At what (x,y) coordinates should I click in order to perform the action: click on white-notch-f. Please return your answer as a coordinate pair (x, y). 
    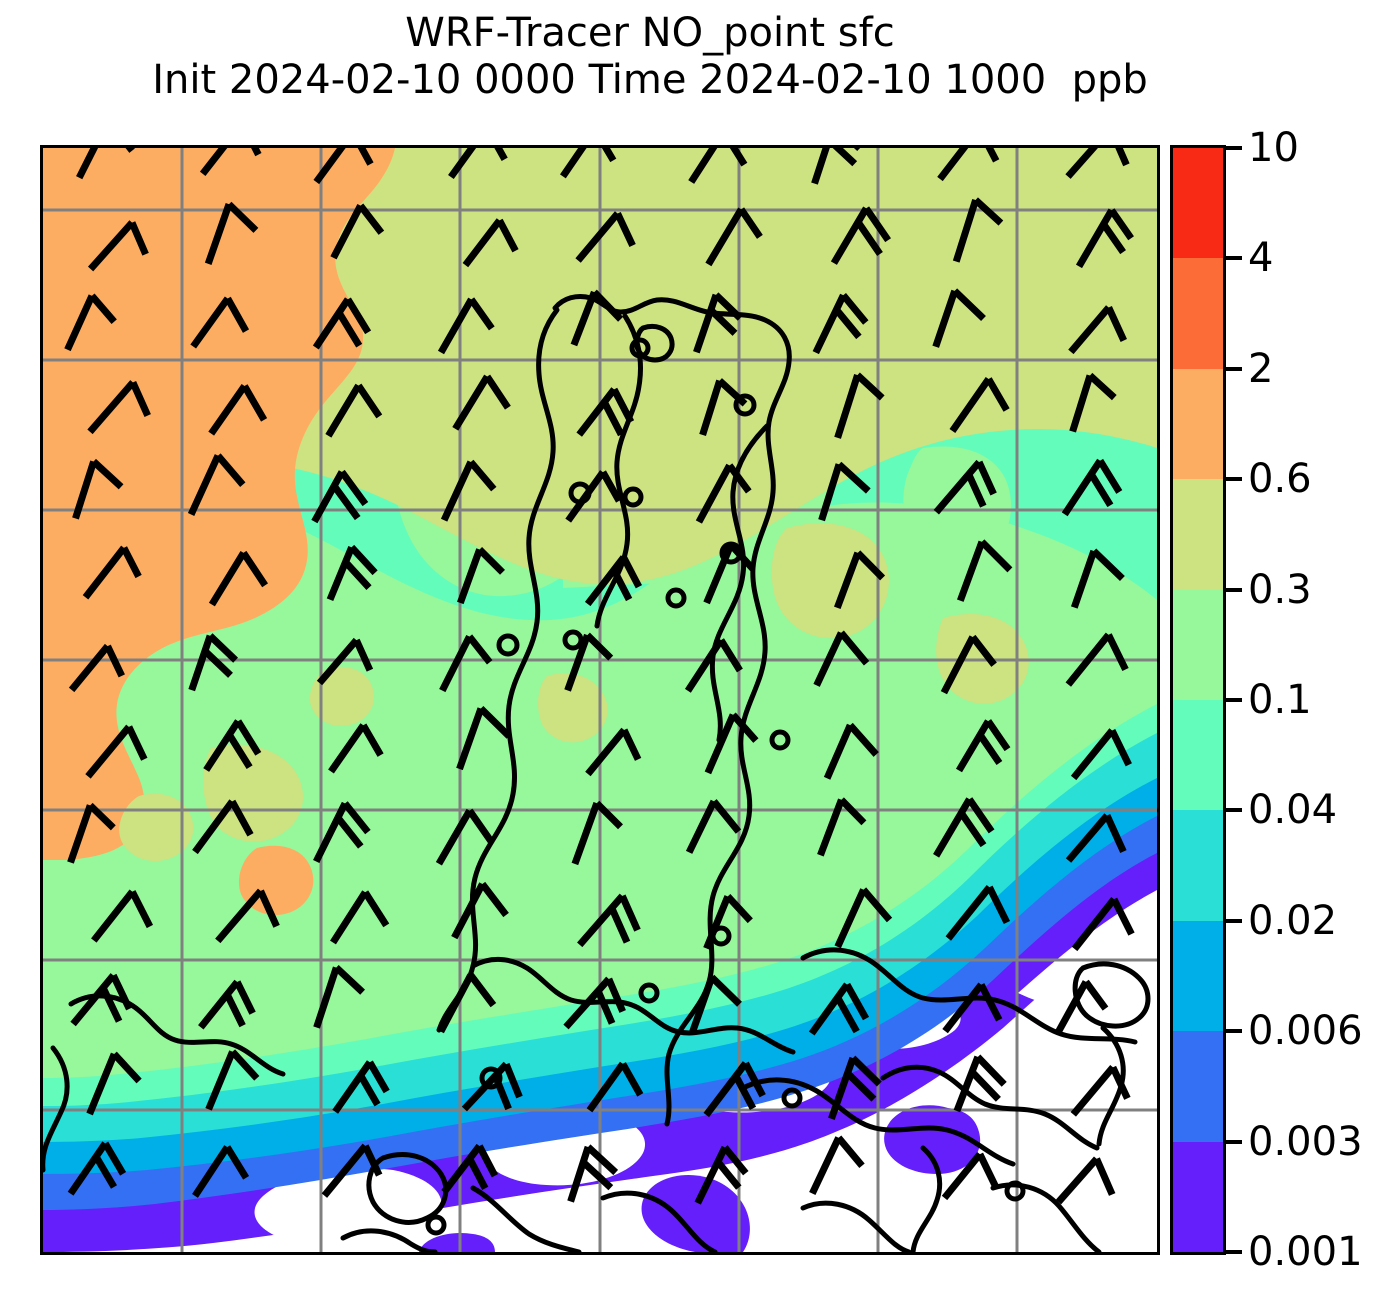
    Looking at the image, I should click on (348, 1208).